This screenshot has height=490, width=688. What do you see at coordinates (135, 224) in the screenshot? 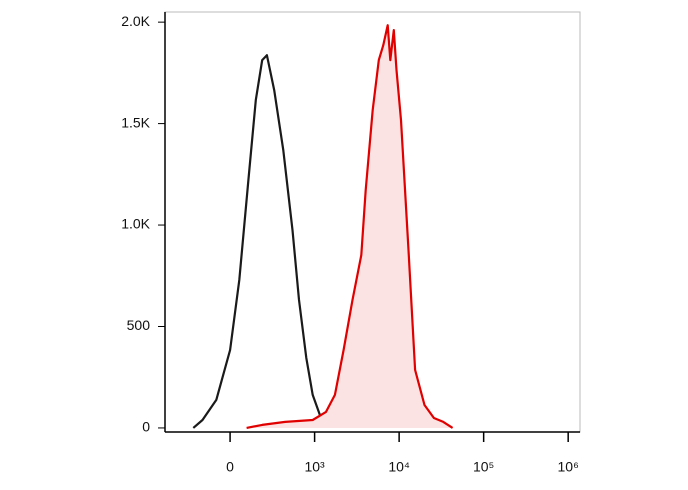
I see `y-tick-label: 1.0K` at bounding box center [135, 224].